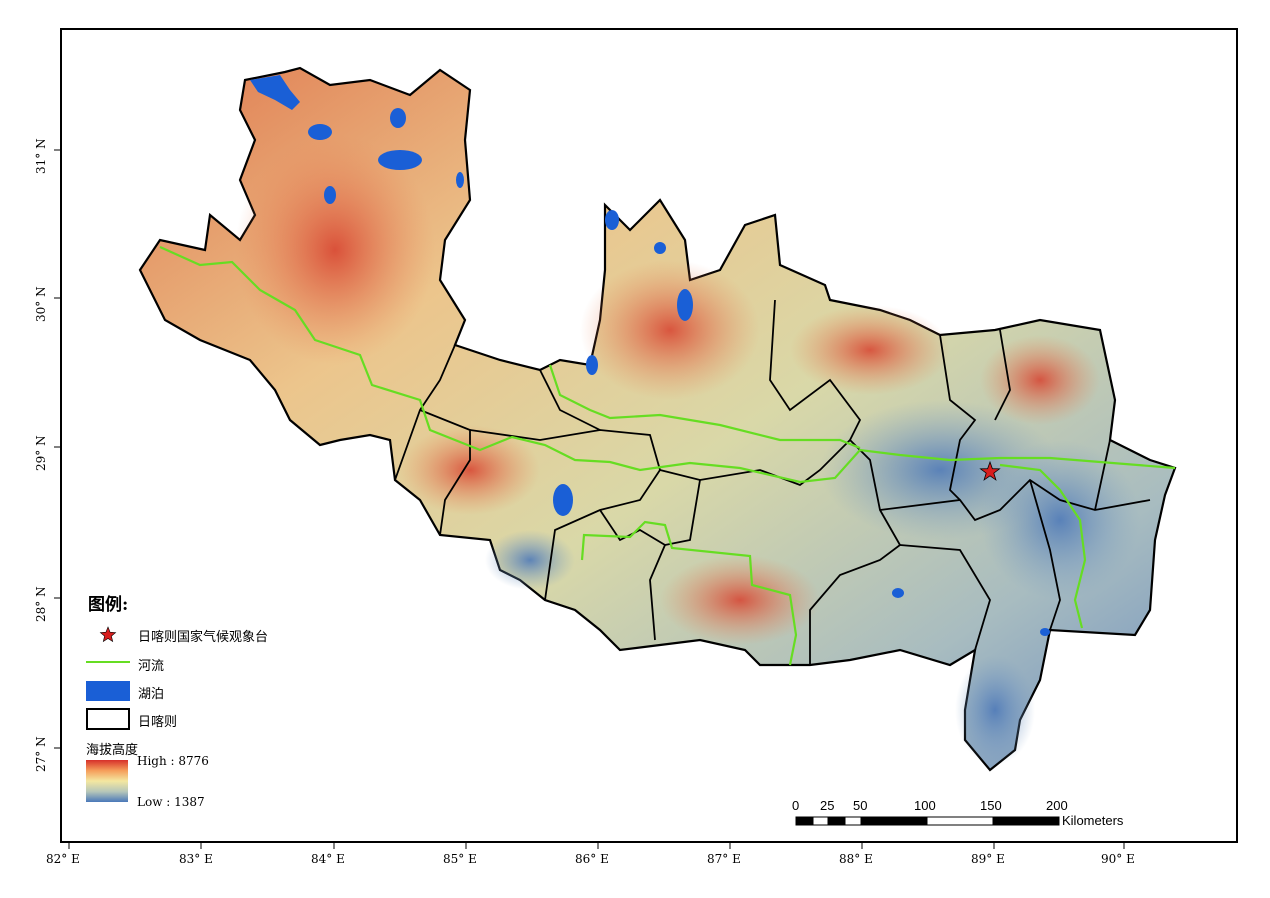 The height and width of the screenshot is (898, 1270). Describe the element at coordinates (991, 805) in the screenshot. I see `scale-tick-150: 150` at that location.